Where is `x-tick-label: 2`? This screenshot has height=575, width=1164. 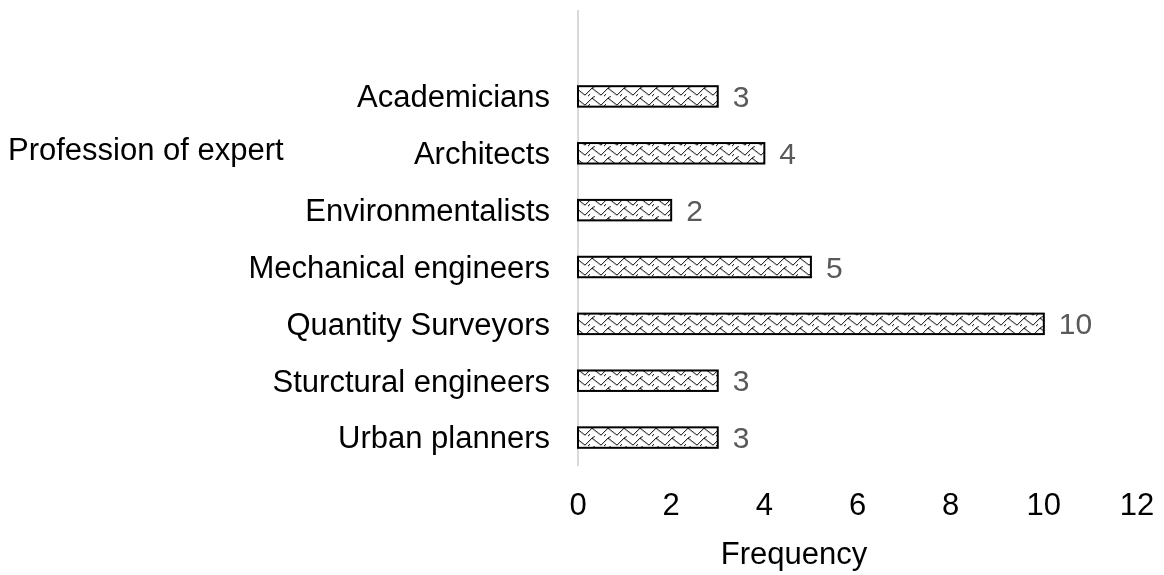 x-tick-label: 2 is located at coordinates (671, 504).